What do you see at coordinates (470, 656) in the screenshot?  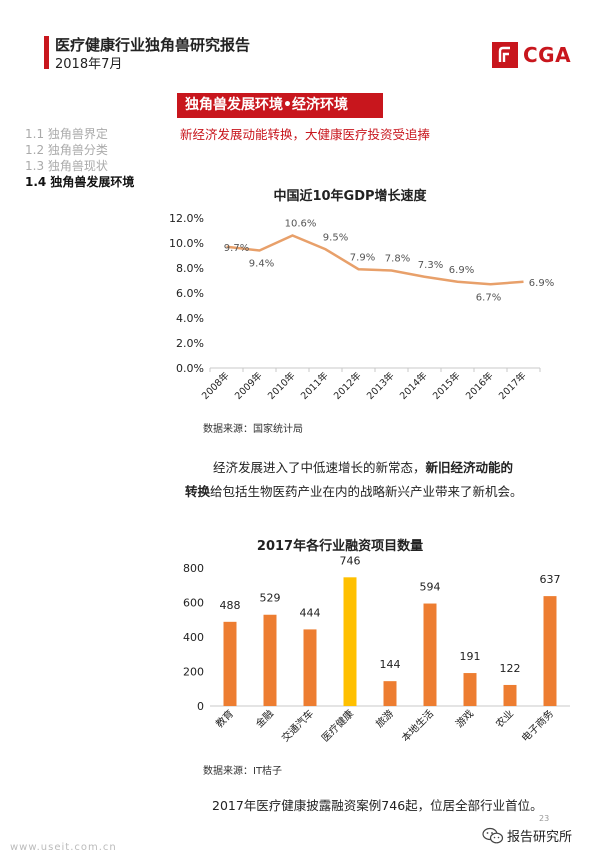 I see `financing-data-label: 191` at bounding box center [470, 656].